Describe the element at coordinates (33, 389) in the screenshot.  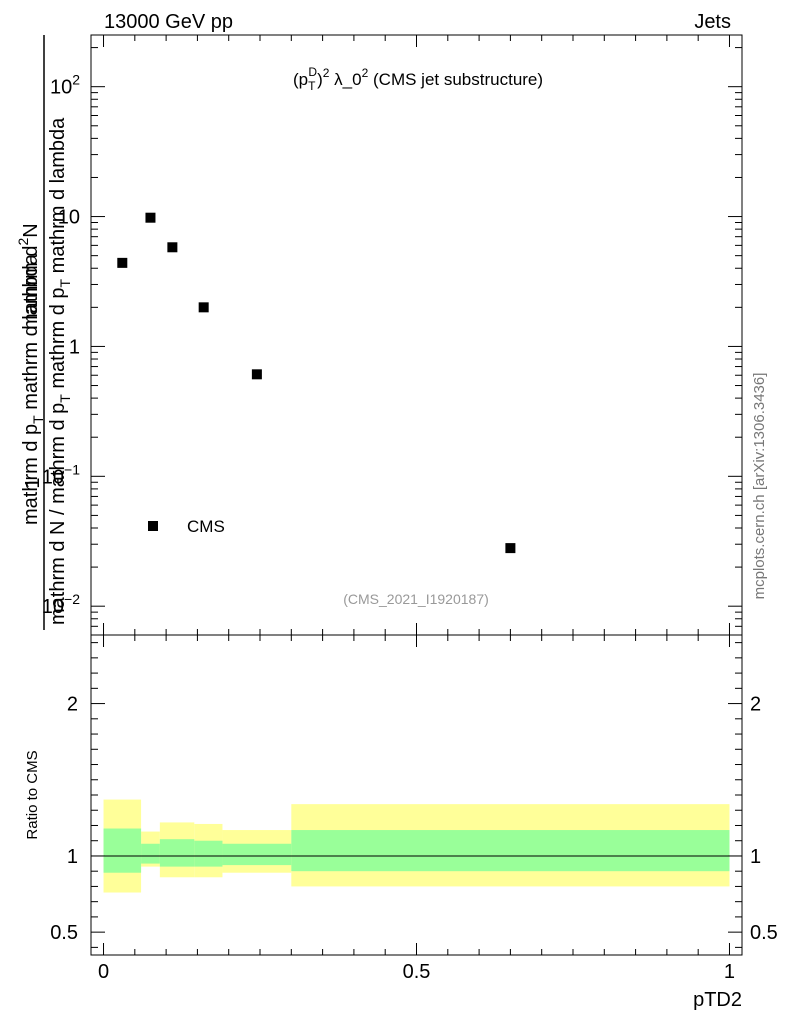
I see `ylabel-numerator-2: mathrm d pT mathrm d lambda` at that location.